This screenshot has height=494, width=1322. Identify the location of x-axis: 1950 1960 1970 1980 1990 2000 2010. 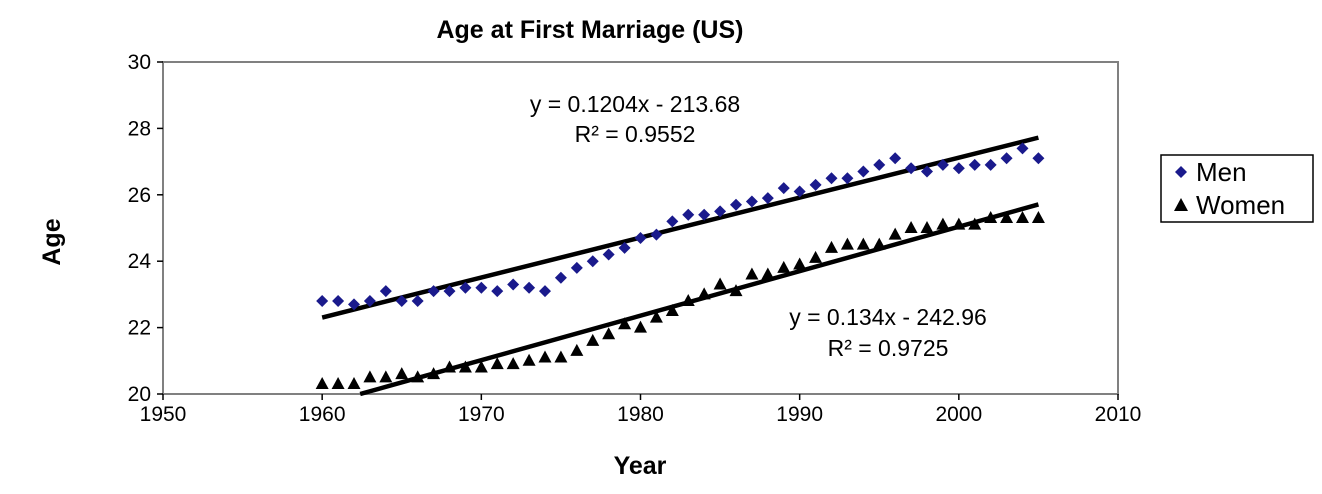
(641, 410).